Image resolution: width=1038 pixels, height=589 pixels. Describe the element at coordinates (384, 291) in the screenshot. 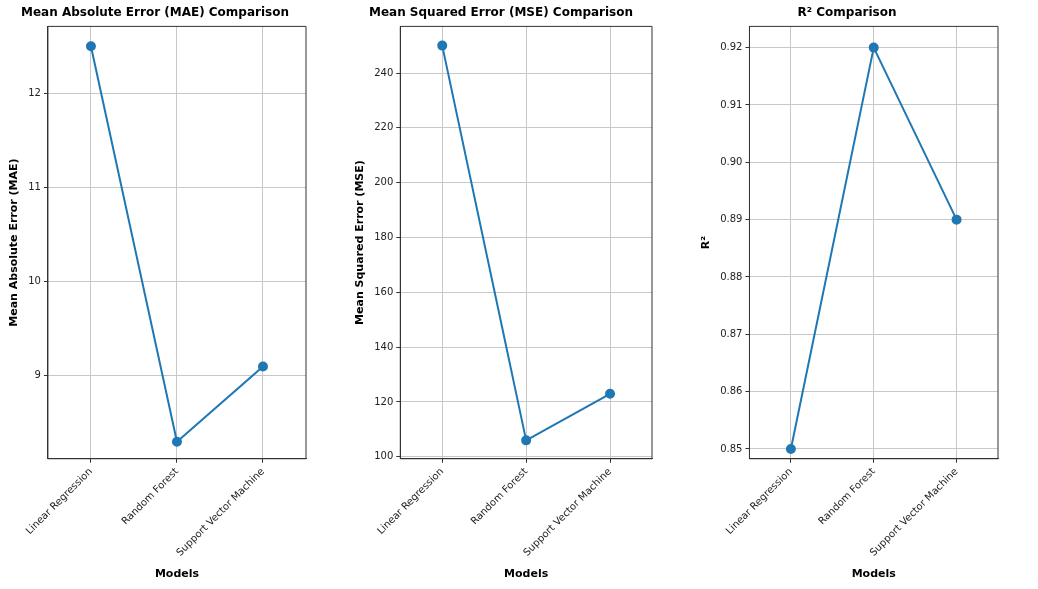

I see `y-tick-label: 160` at that location.